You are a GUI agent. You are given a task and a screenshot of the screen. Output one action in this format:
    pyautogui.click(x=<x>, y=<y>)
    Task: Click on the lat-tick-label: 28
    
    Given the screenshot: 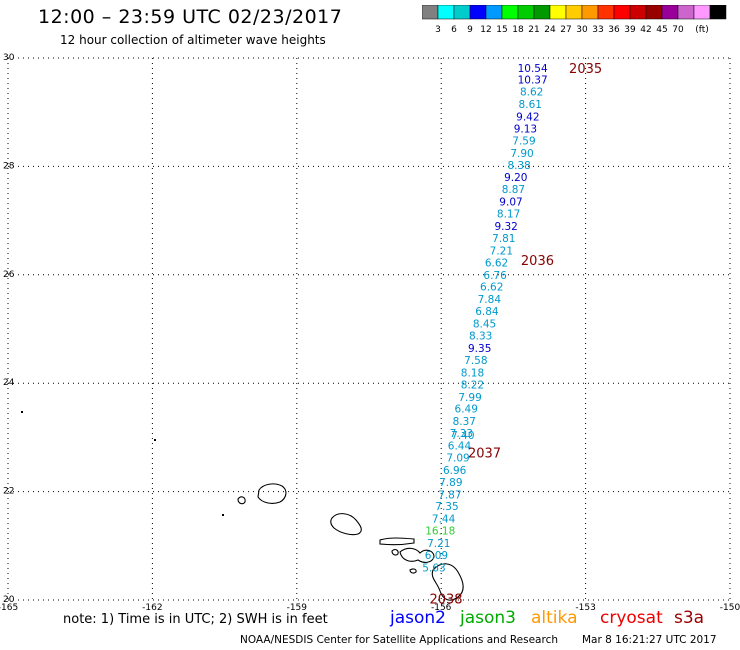 What is the action you would take?
    pyautogui.click(x=9, y=166)
    